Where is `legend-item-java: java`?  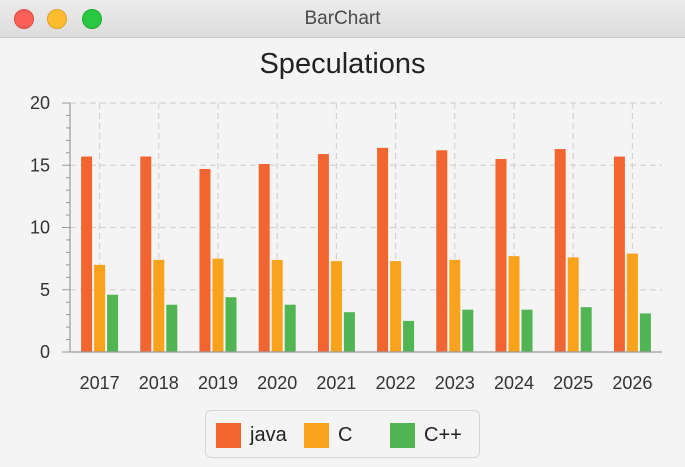 legend-item-java: java is located at coordinates (251, 435).